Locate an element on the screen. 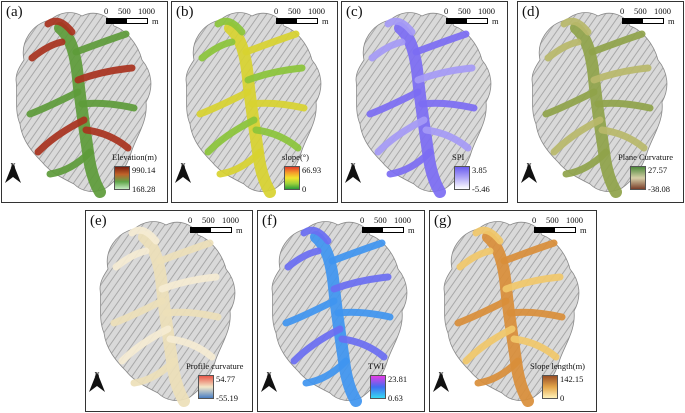 This screenshot has height=413, width=685. panel-label: (c) is located at coordinates (354, 12).